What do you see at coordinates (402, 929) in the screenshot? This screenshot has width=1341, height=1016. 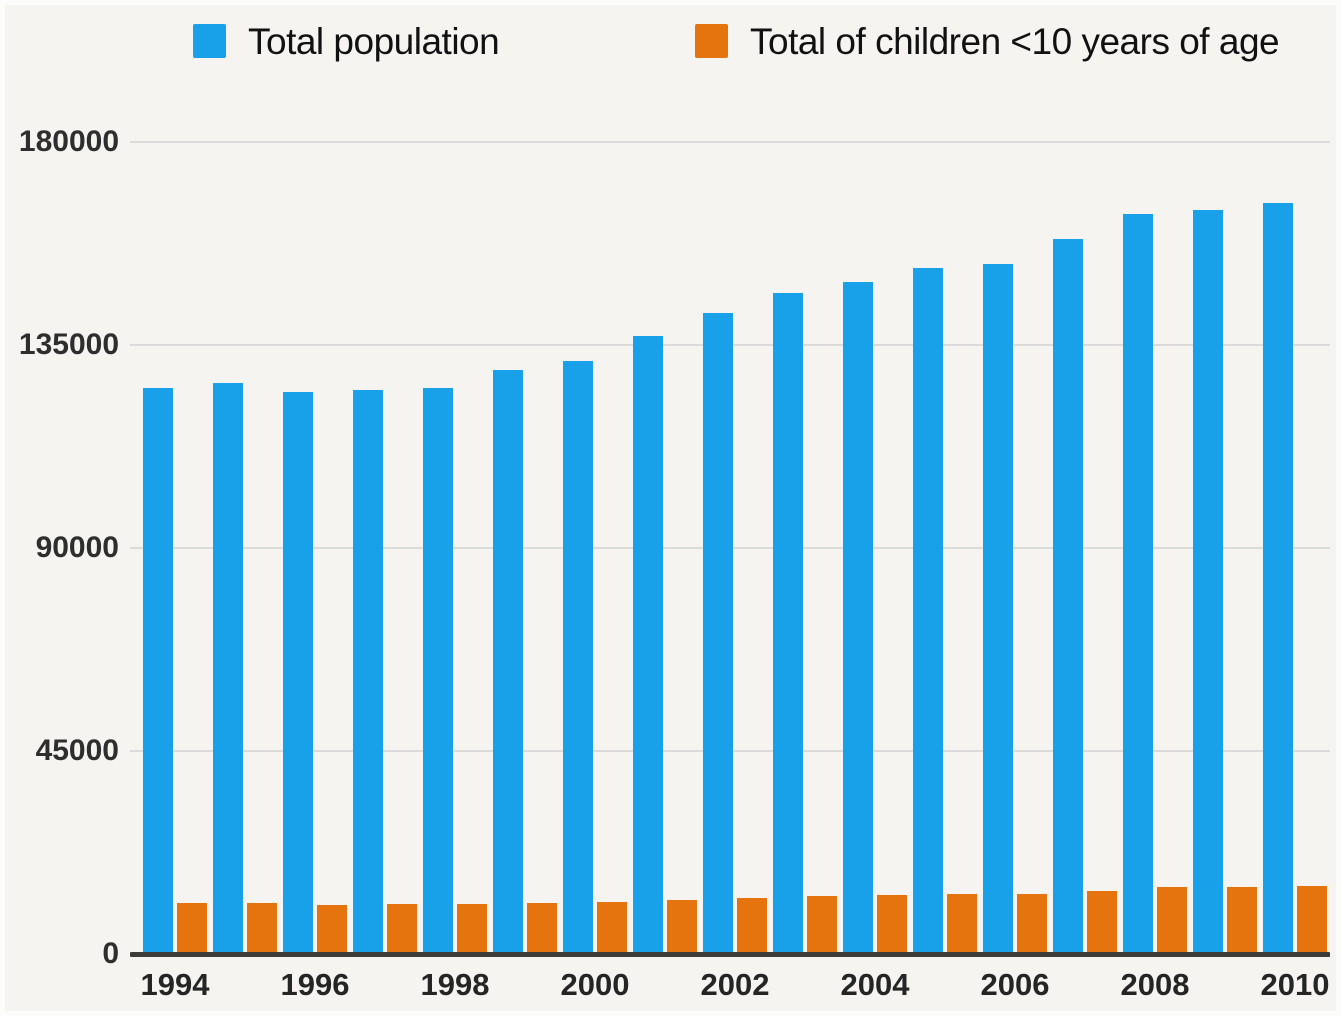 I see `children-bar-1997` at bounding box center [402, 929].